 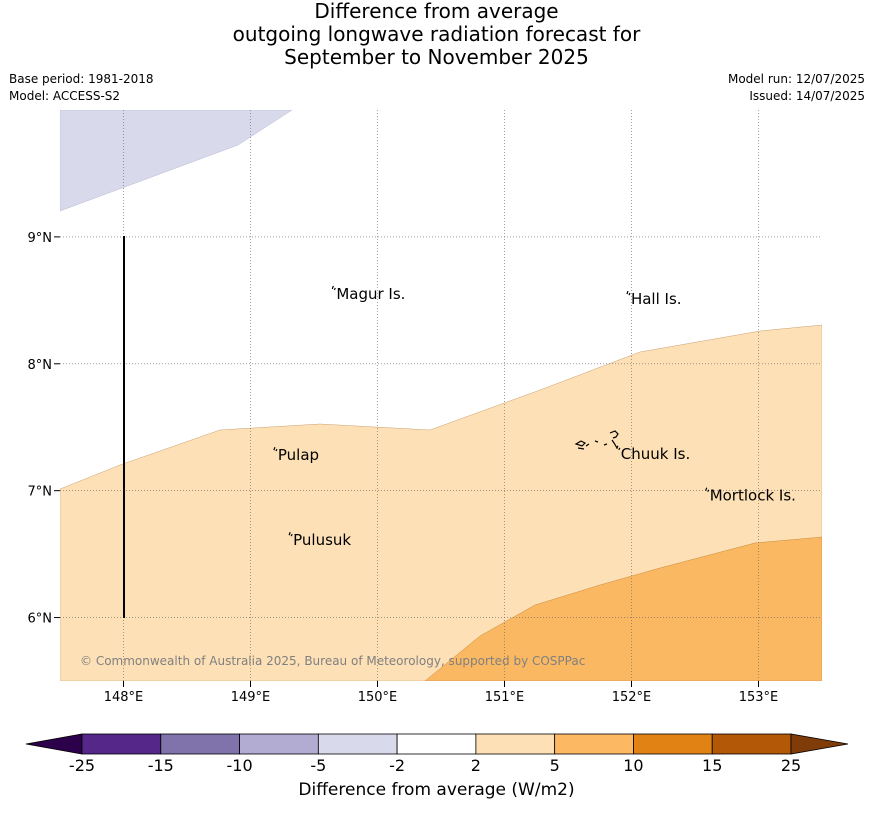 I want to click on place-label: Magur Is., so click(x=370, y=294).